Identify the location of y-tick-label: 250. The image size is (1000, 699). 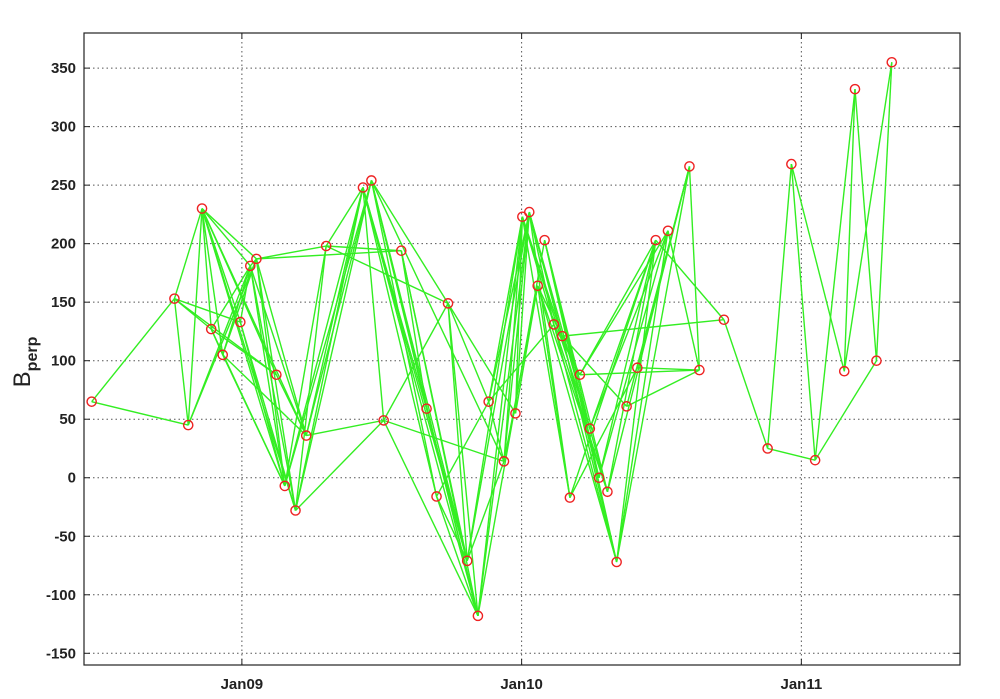
(63, 185).